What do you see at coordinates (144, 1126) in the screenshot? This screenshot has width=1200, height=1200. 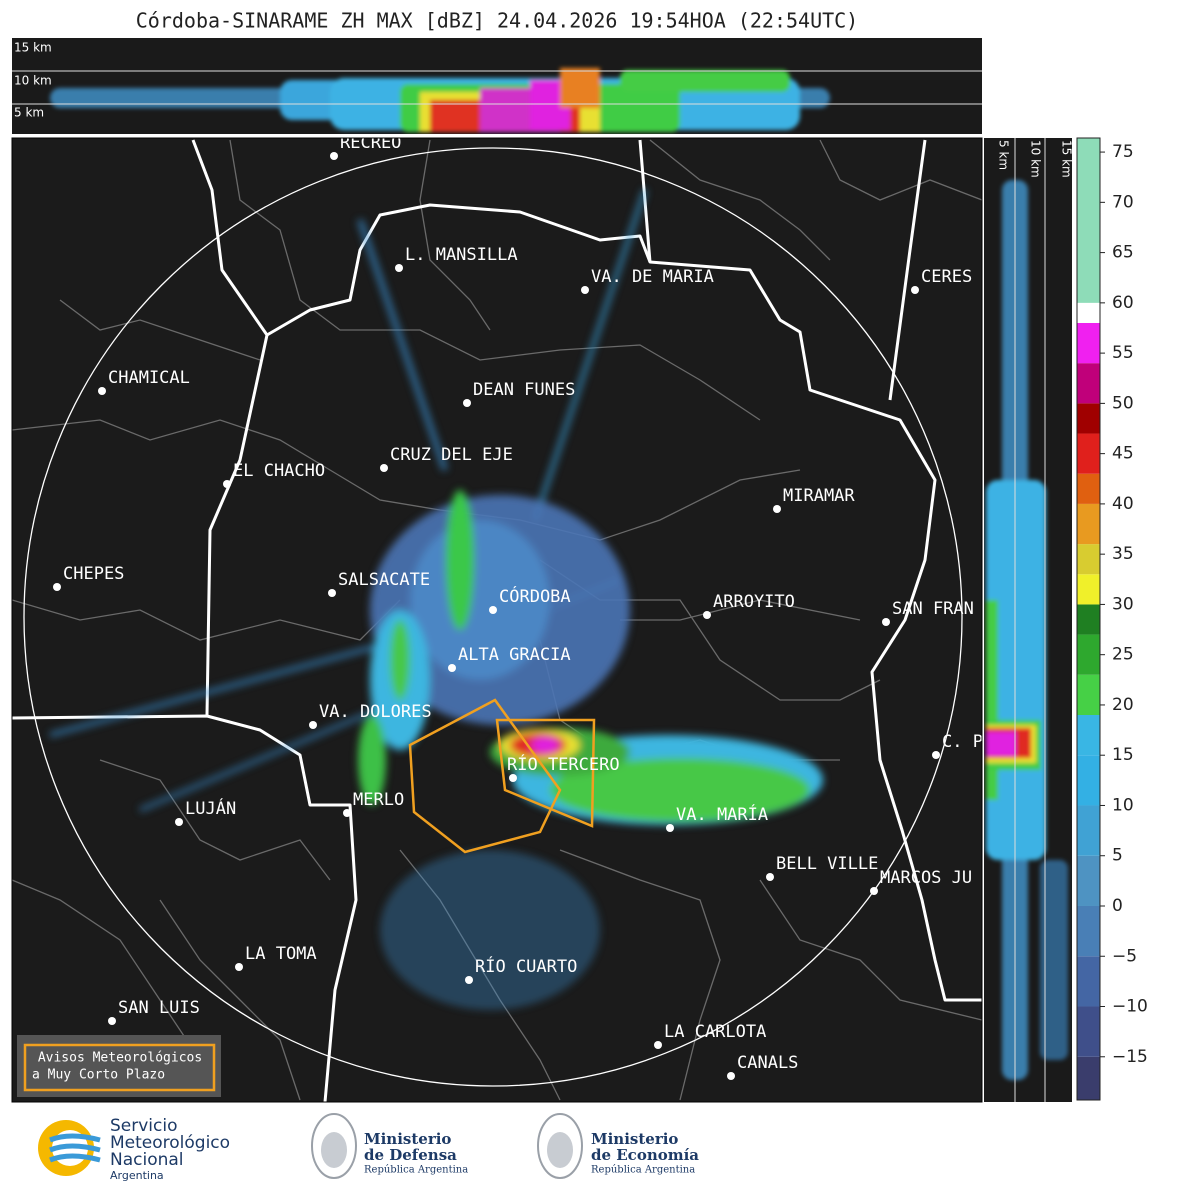 I see `logo-text: Servicio` at bounding box center [144, 1126].